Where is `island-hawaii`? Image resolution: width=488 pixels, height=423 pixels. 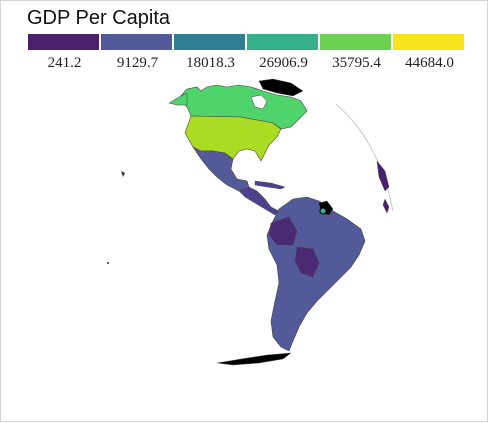
island-hawaii is located at coordinates (123, 174).